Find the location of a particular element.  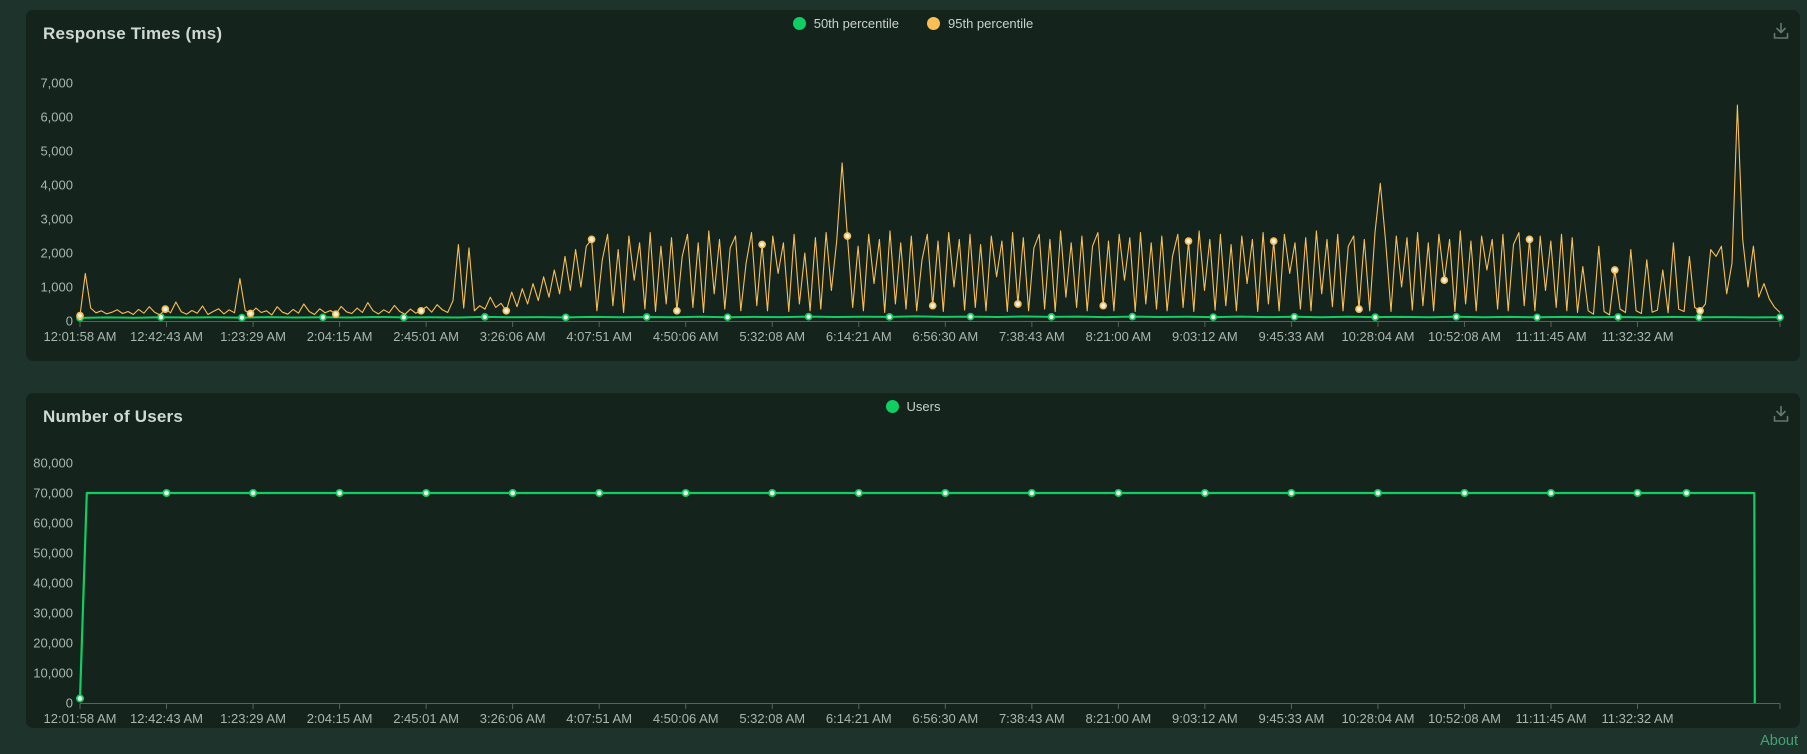

x-tick-label: 11:32:32 AM is located at coordinates (1638, 336).